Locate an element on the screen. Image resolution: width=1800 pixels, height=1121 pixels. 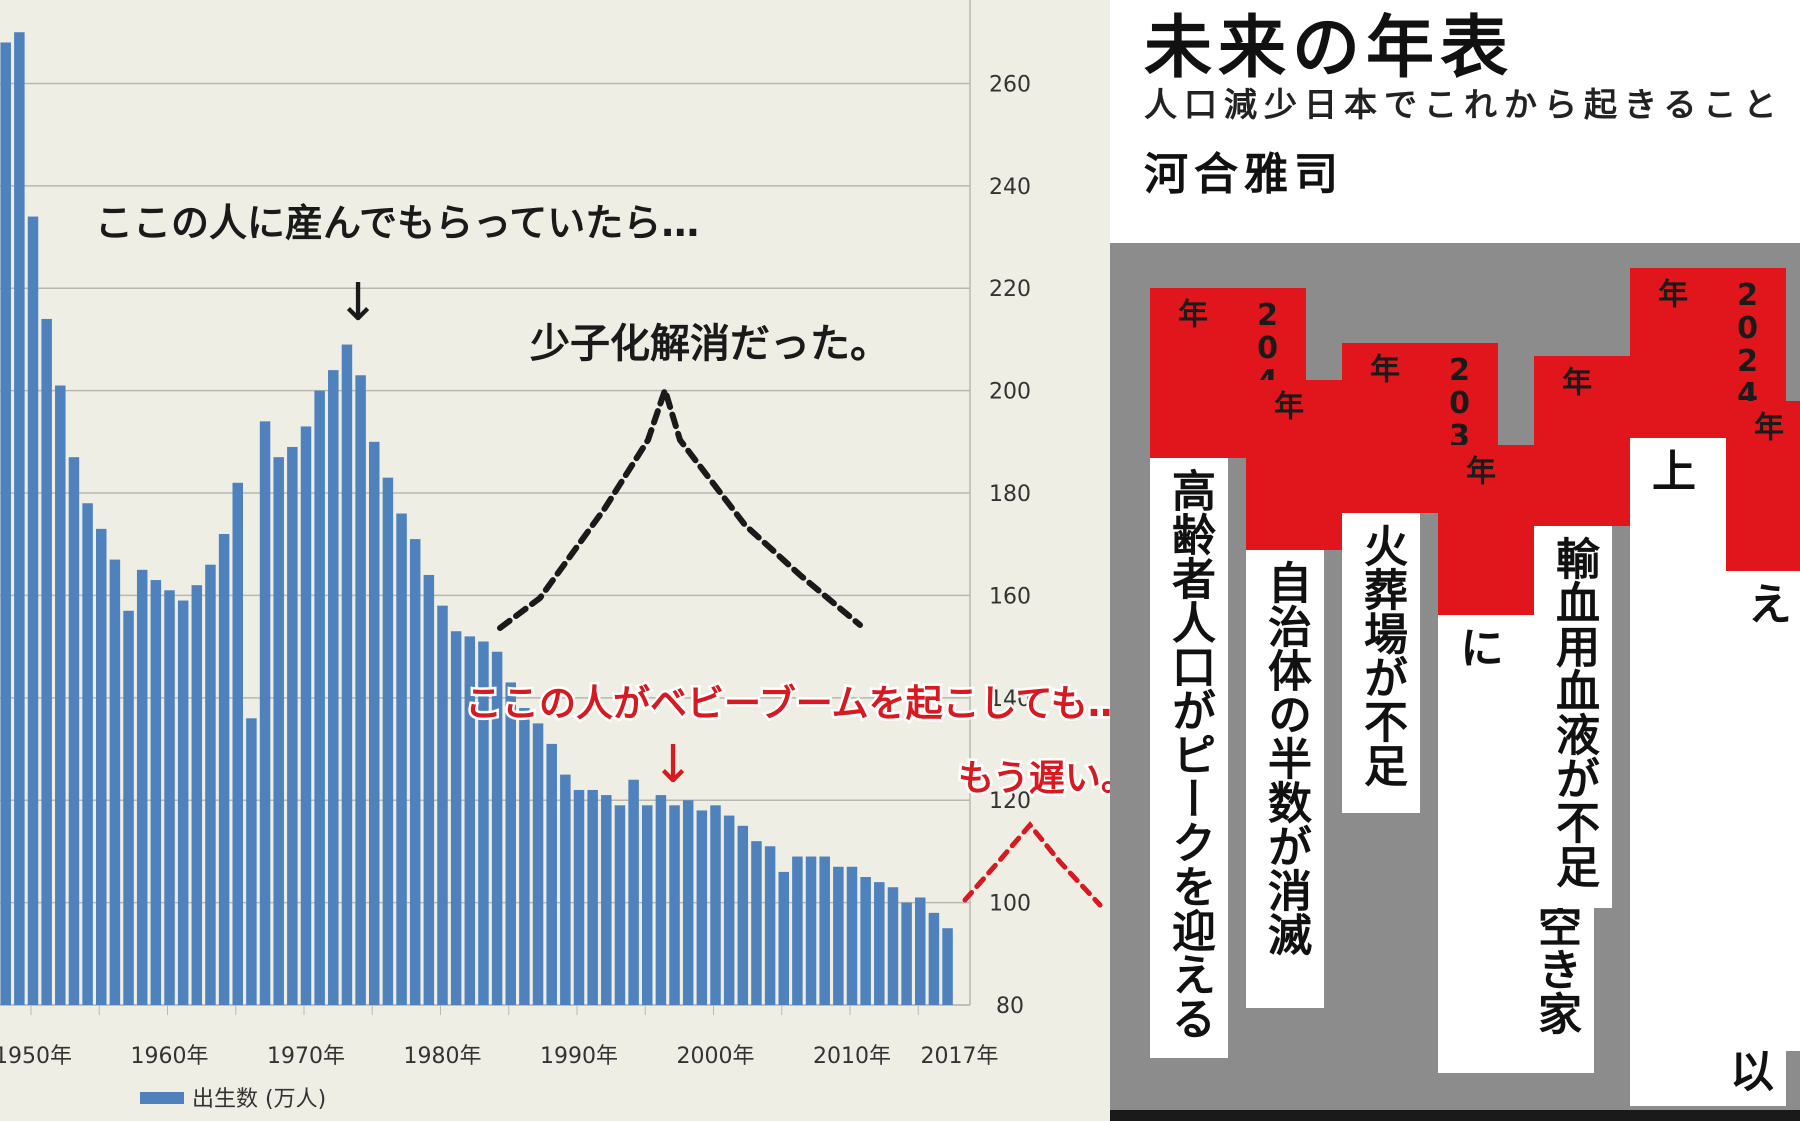
card-text: 自治体の半数が消滅 is located at coordinates (1285, 779).